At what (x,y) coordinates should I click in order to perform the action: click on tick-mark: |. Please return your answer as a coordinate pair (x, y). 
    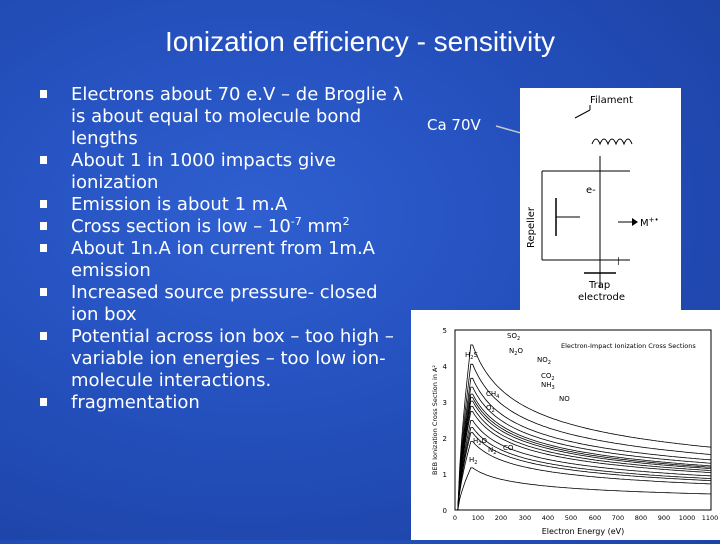
    Looking at the image, I should click on (618, 260).